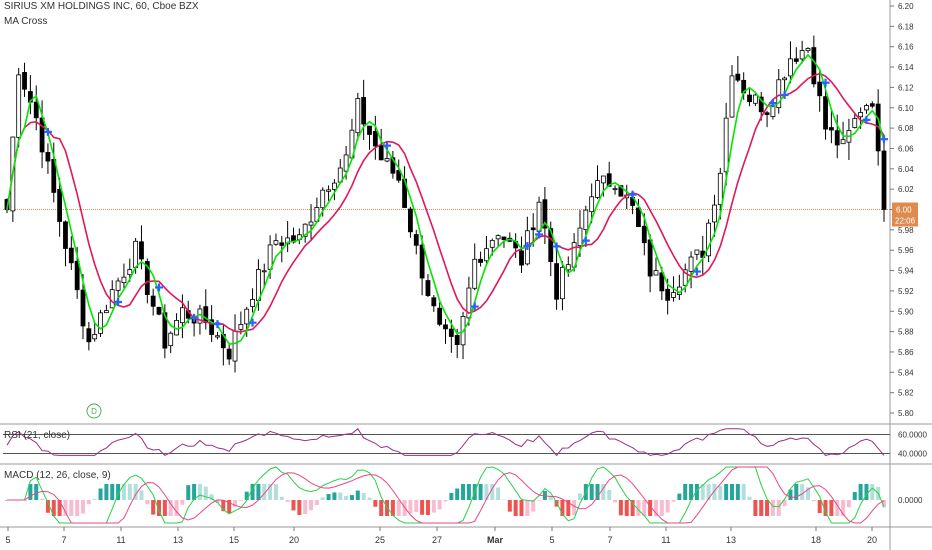  Describe the element at coordinates (178, 540) in the screenshot. I see `time-tick-label: 13` at that location.